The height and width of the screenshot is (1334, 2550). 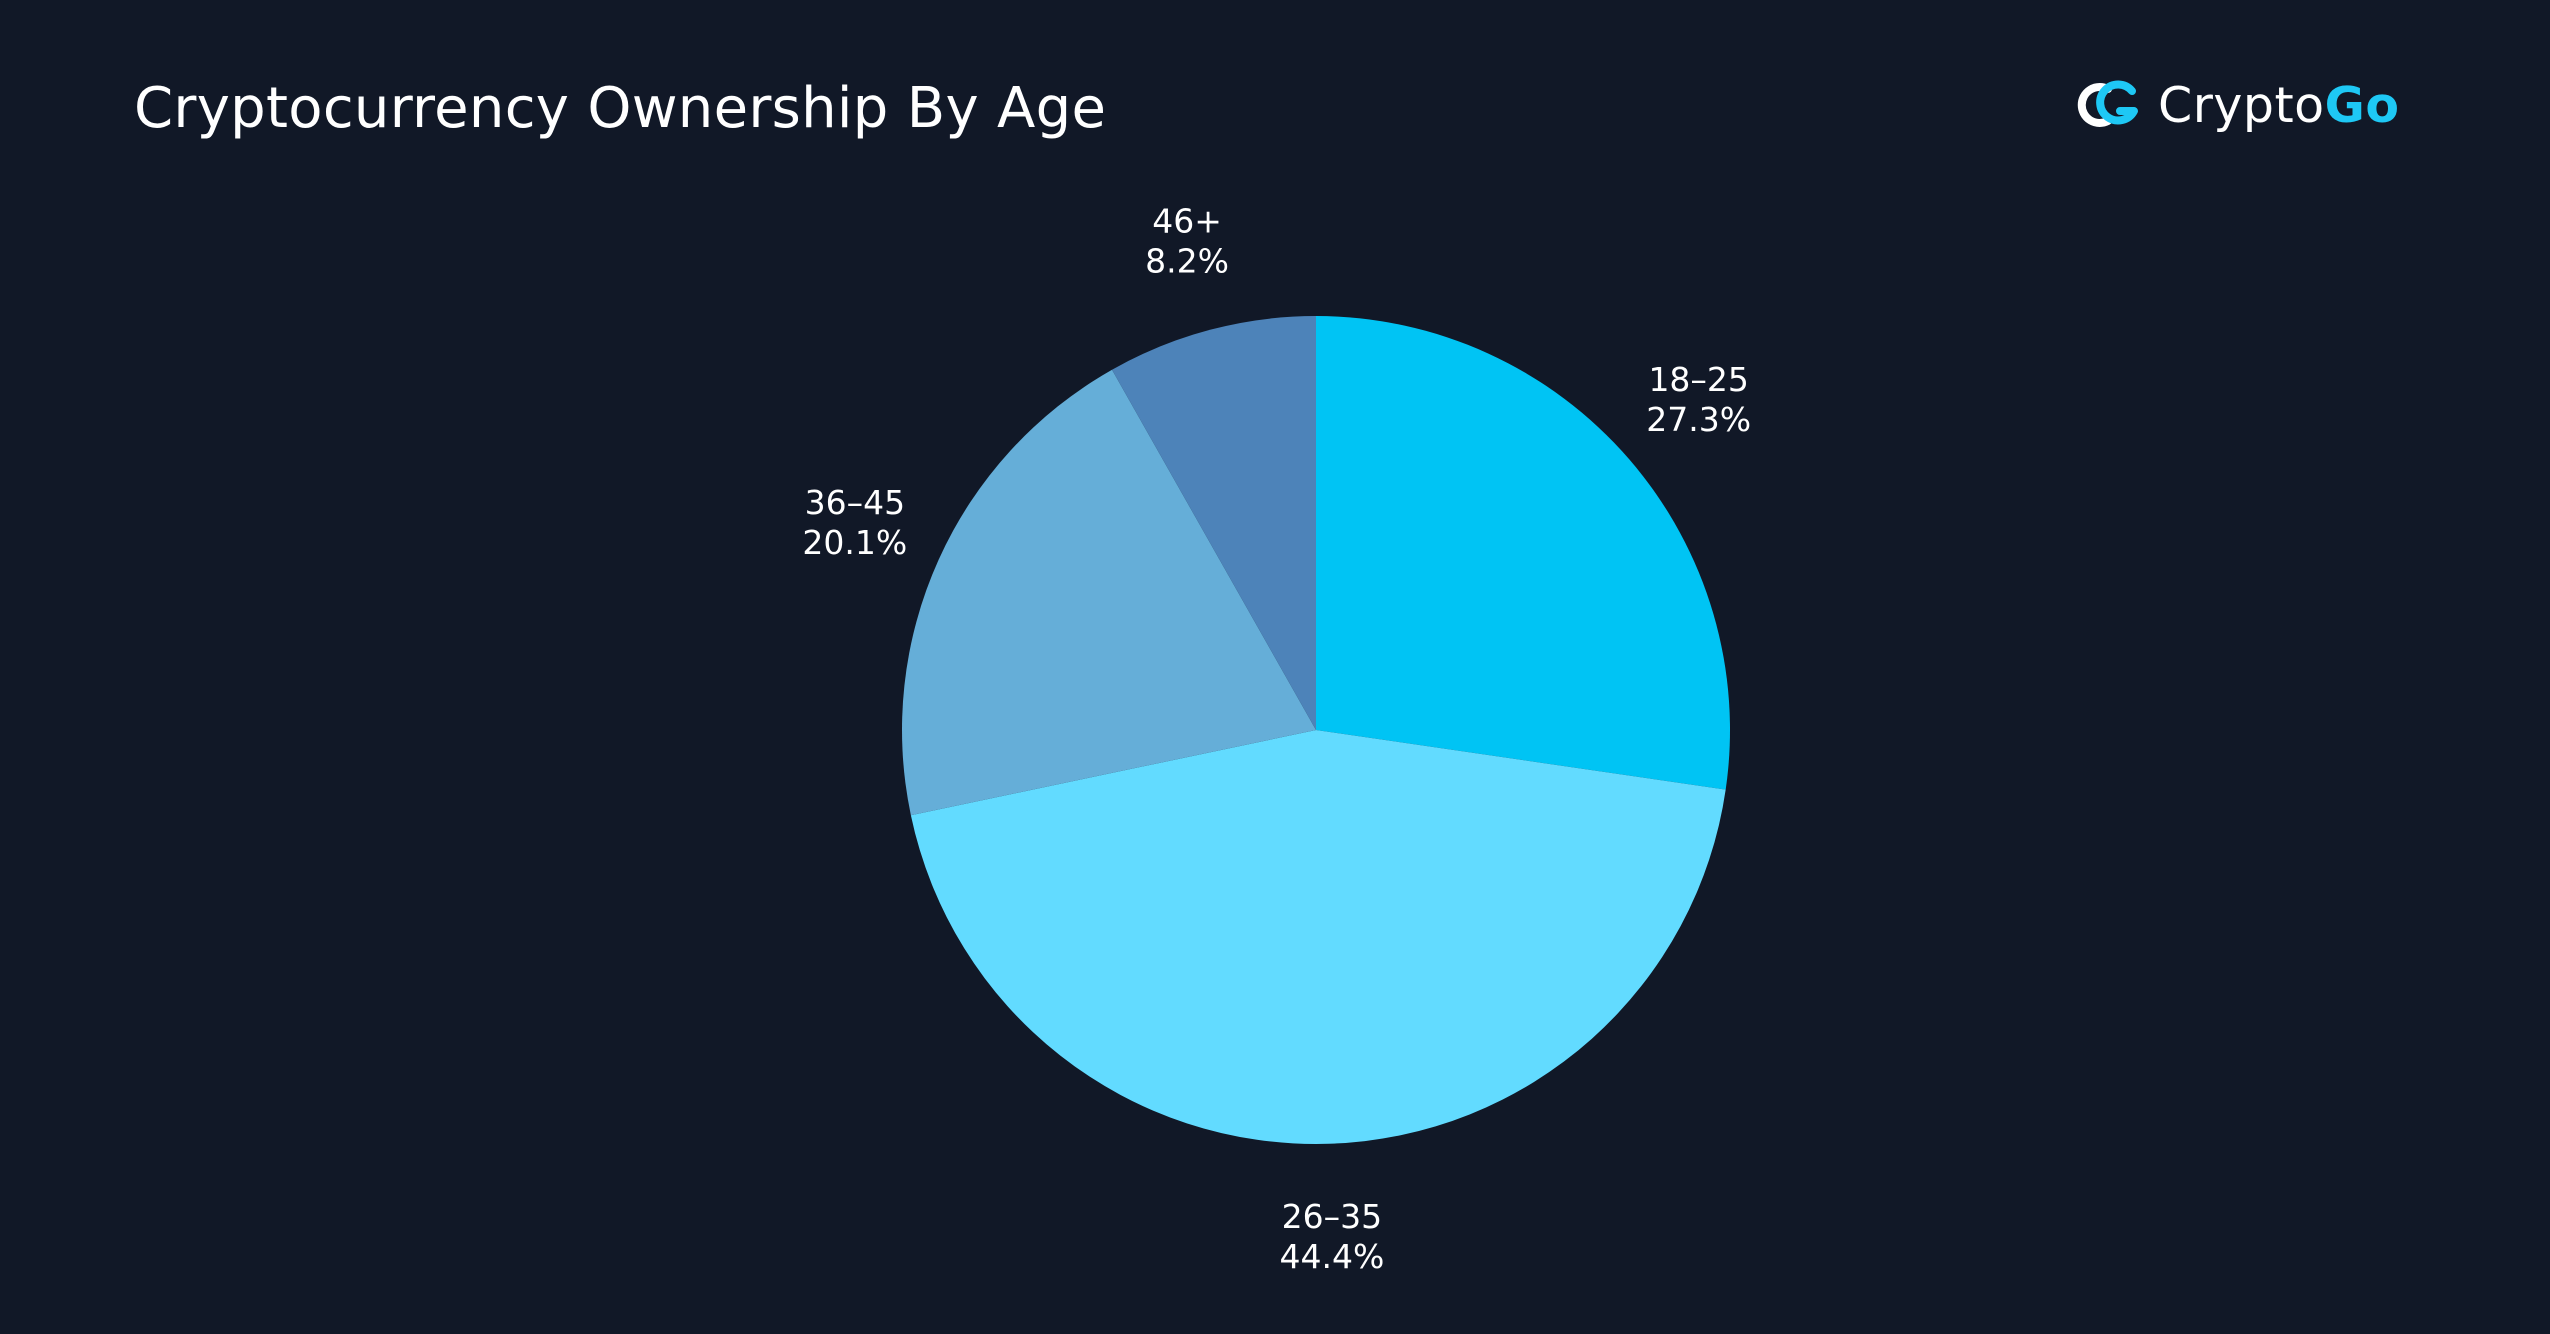 I want to click on pie-slice-value-1: 44.4%, so click(x=1331, y=1256).